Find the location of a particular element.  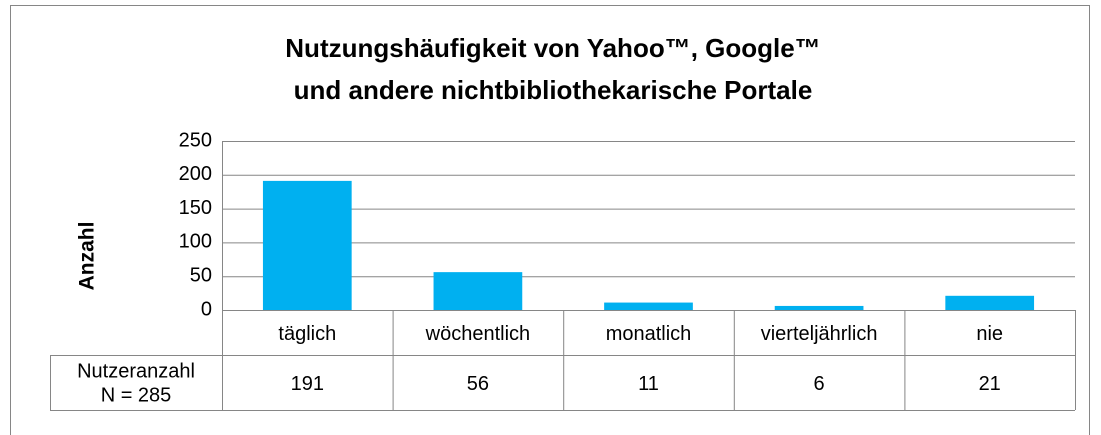

y-tick-label: 250 is located at coordinates (195, 140).